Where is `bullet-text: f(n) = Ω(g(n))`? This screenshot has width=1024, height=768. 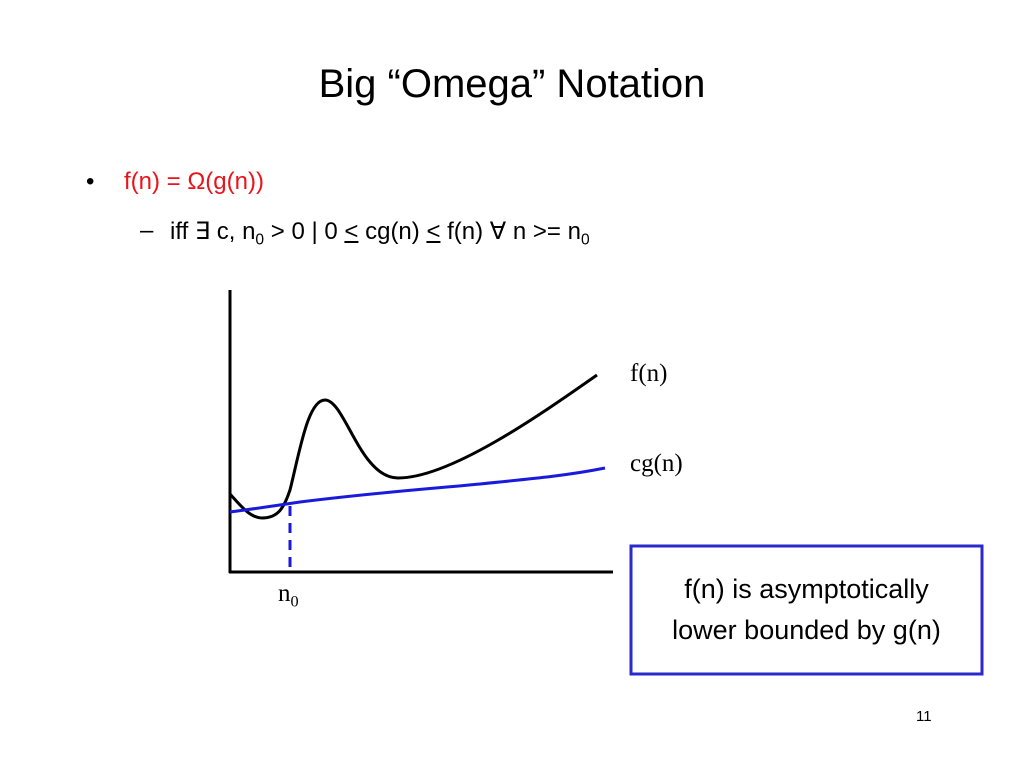 bullet-text: f(n) = Ω(g(n)) is located at coordinates (194, 181).